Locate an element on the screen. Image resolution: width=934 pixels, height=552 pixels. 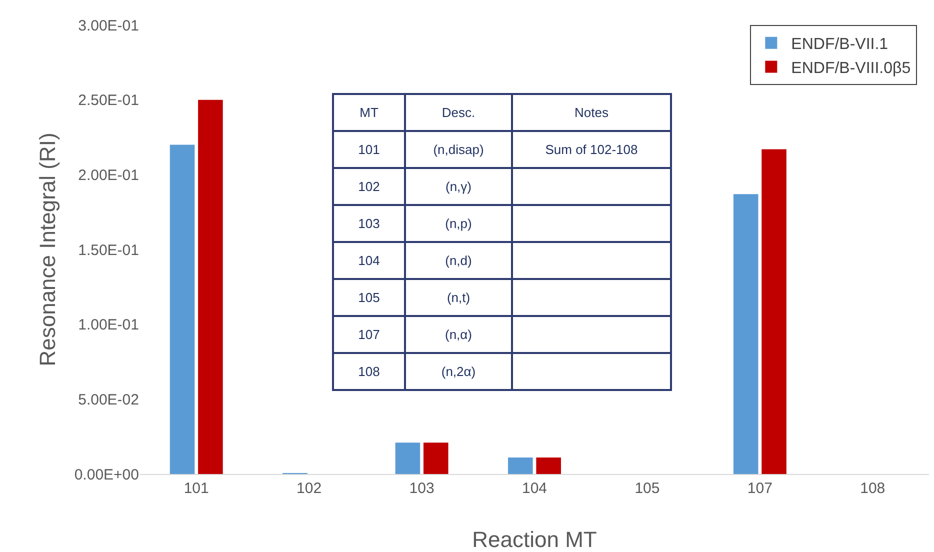
legend-label: ENDF/B-VII.1 is located at coordinates (839, 45).